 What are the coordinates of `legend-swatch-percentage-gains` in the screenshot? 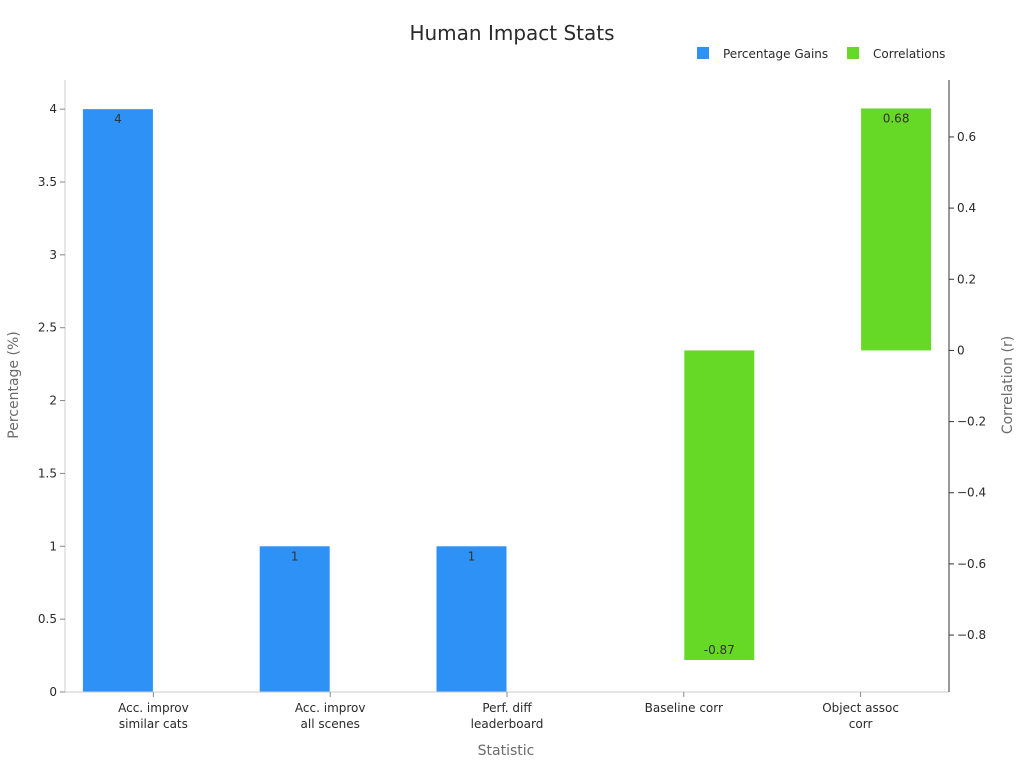 It's located at (703, 53).